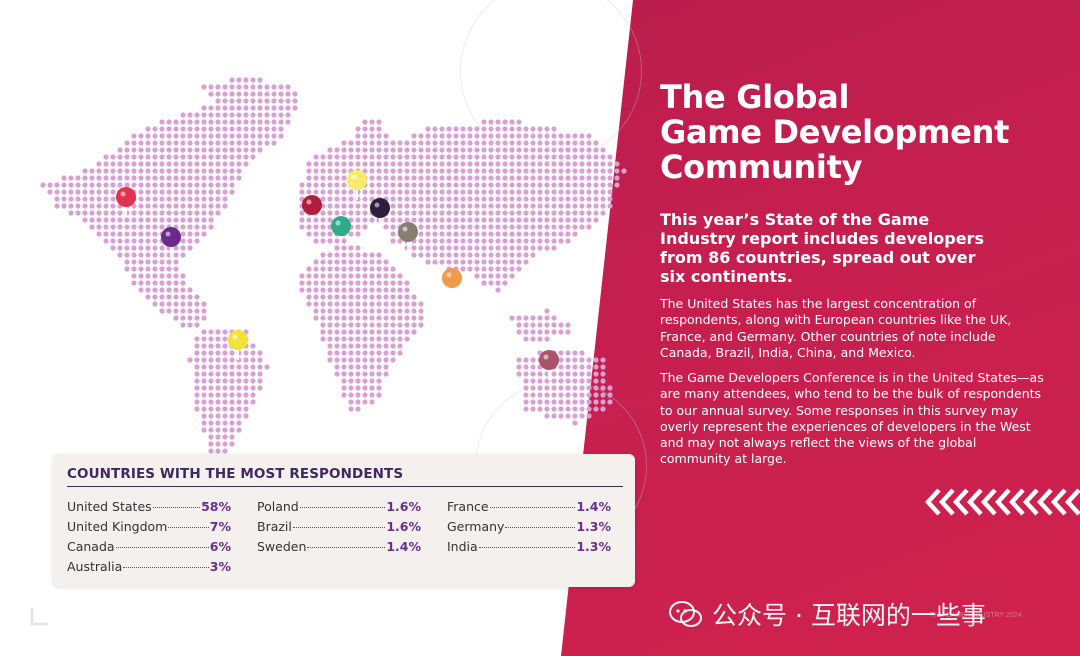  Describe the element at coordinates (220, 566) in the screenshot. I see `percentage: 3%` at that location.